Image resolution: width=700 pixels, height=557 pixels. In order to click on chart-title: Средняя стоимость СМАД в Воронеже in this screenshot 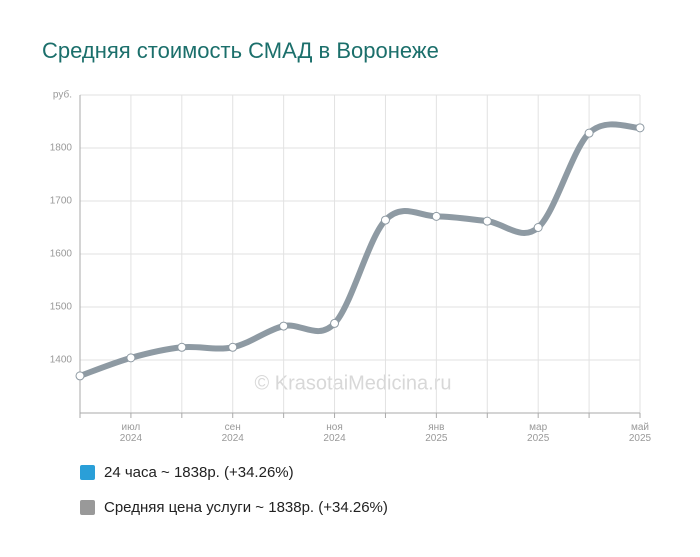, I will do `click(240, 50)`.